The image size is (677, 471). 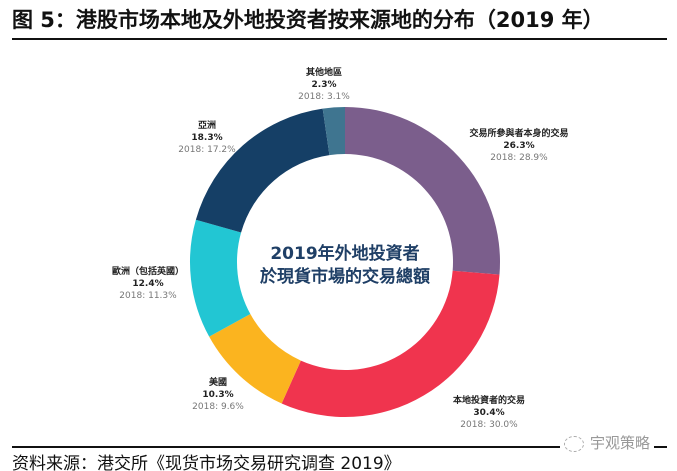 I want to click on source-note: 资料来源：港交所《现货市场交易研究调查 2019》, so click(x=206, y=462).